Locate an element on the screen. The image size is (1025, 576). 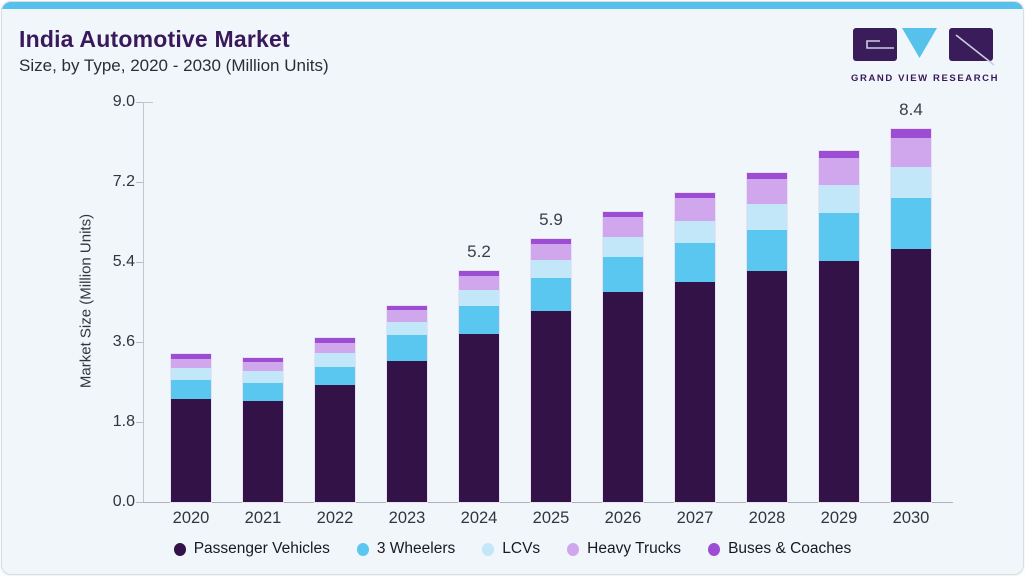
bar-2026 is located at coordinates (623, 357).